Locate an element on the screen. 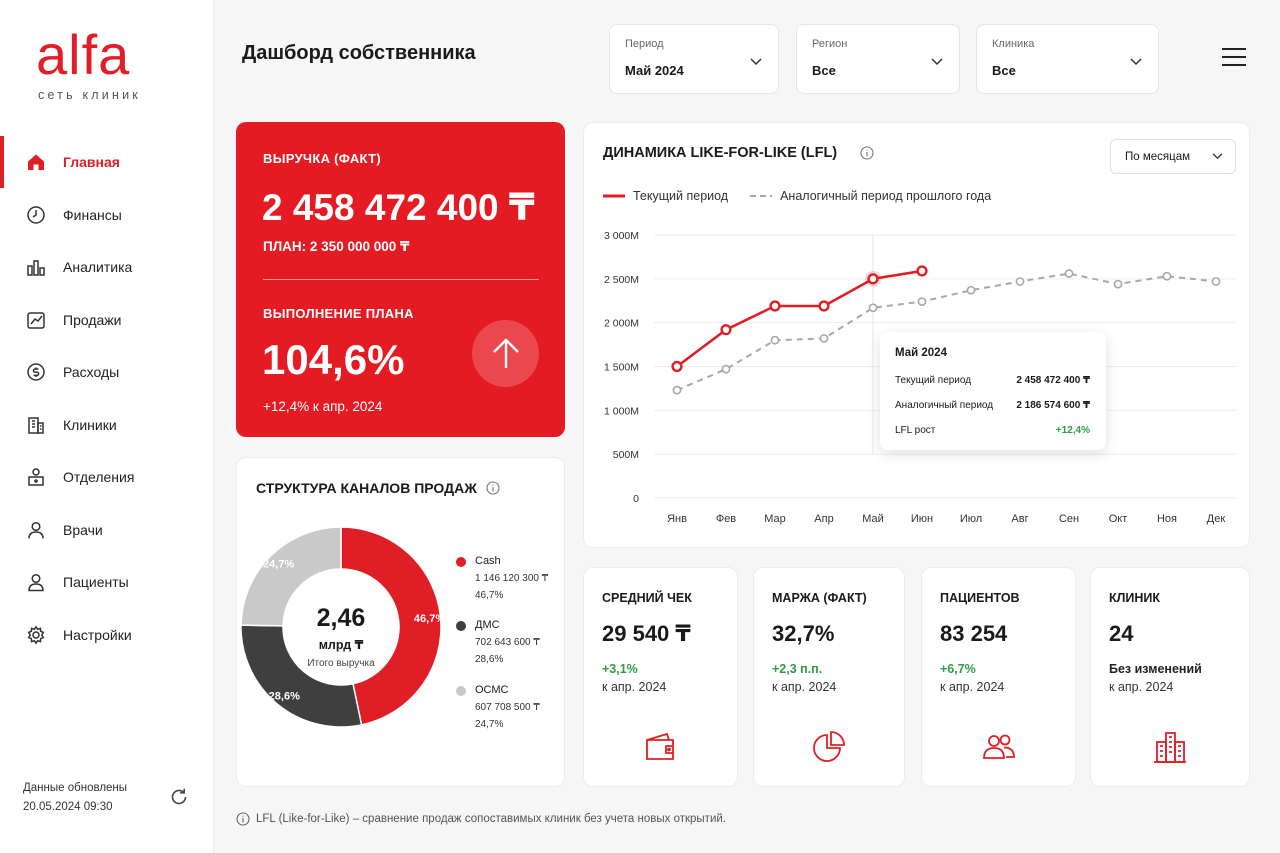 This screenshot has height=853, width=1280. sidebar-item-finance: Финансы is located at coordinates (107, 215).